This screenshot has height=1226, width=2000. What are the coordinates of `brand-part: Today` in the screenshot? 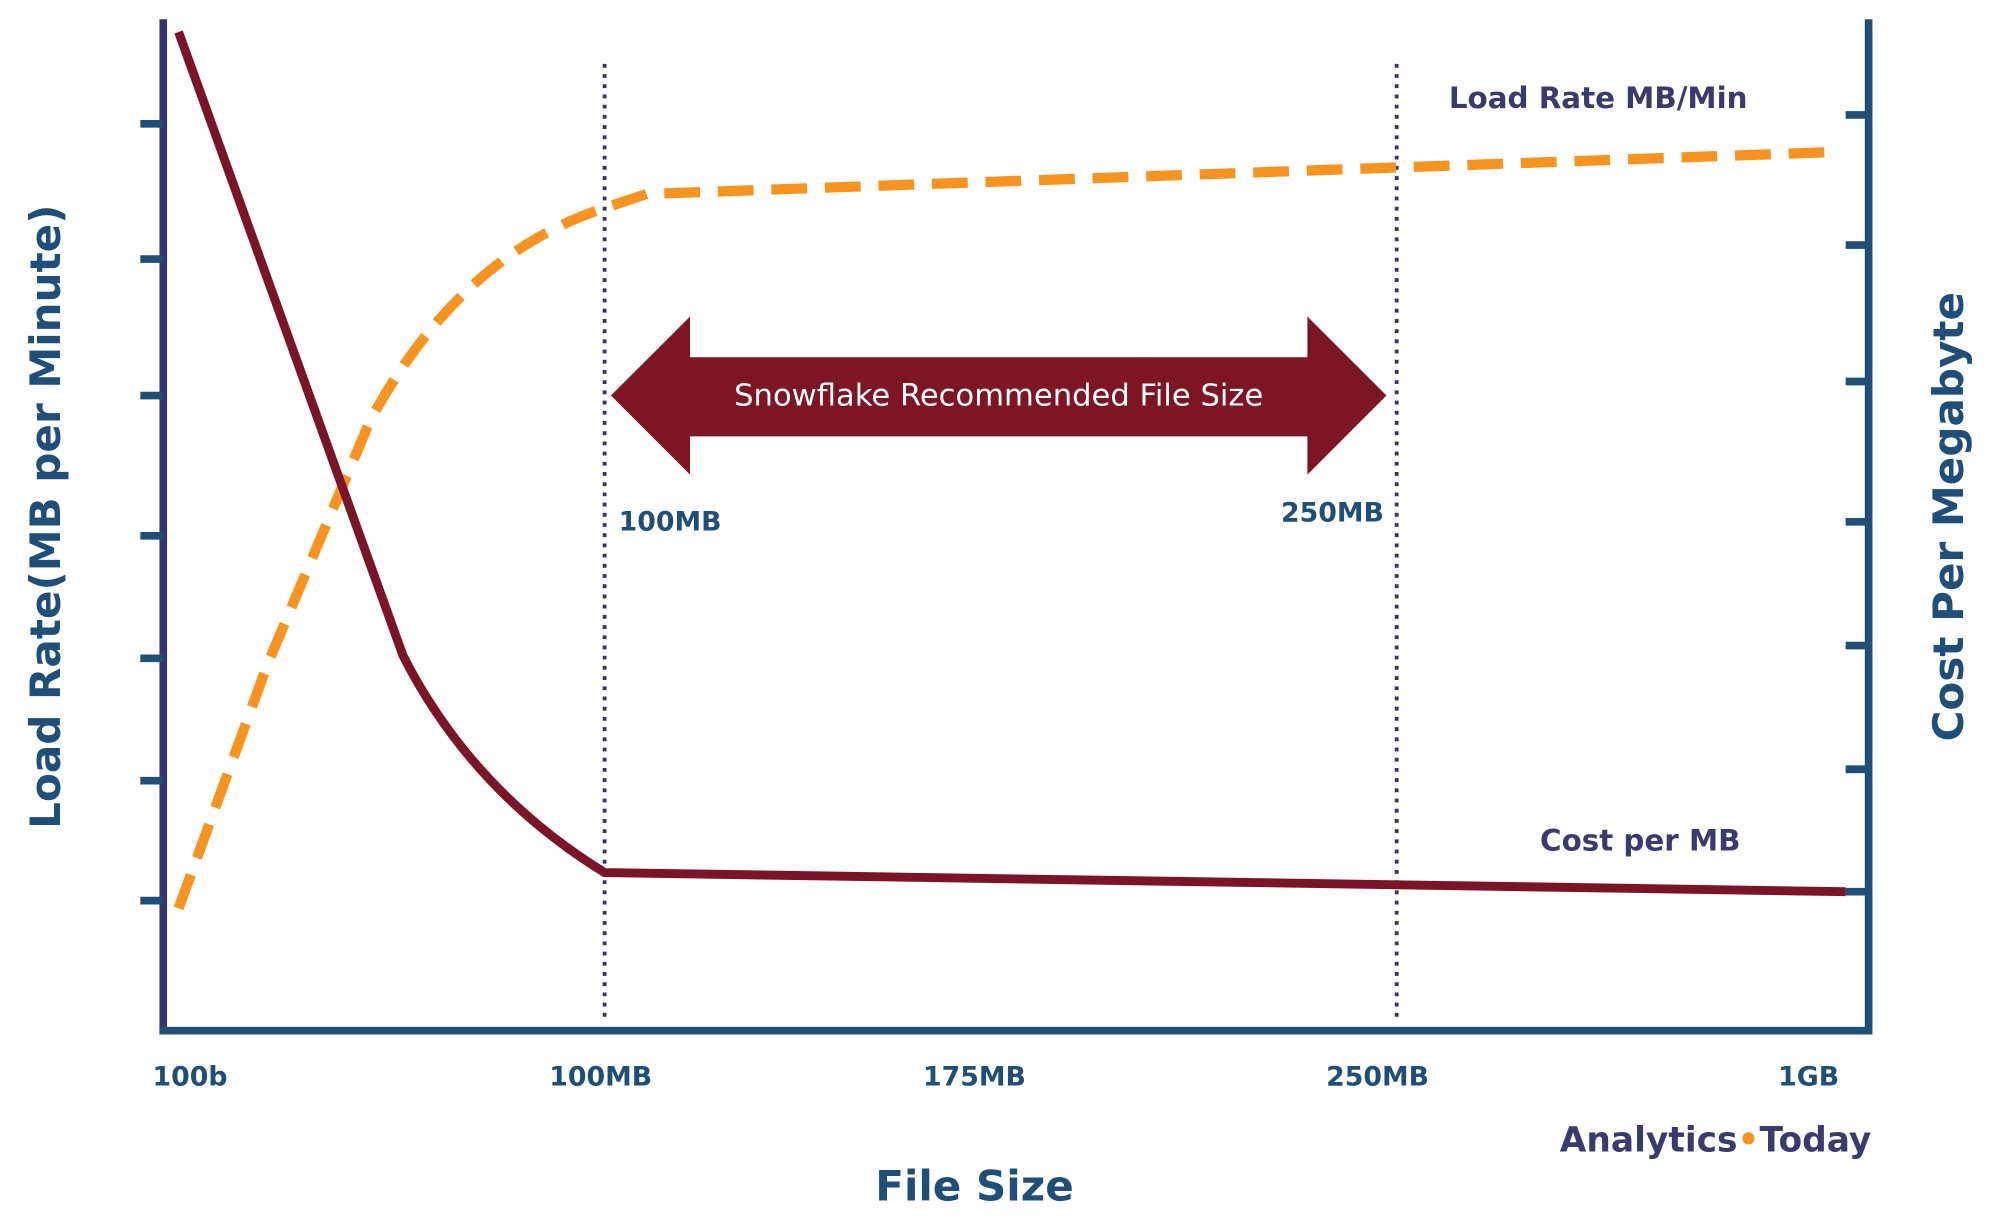 It's located at (1816, 1140).